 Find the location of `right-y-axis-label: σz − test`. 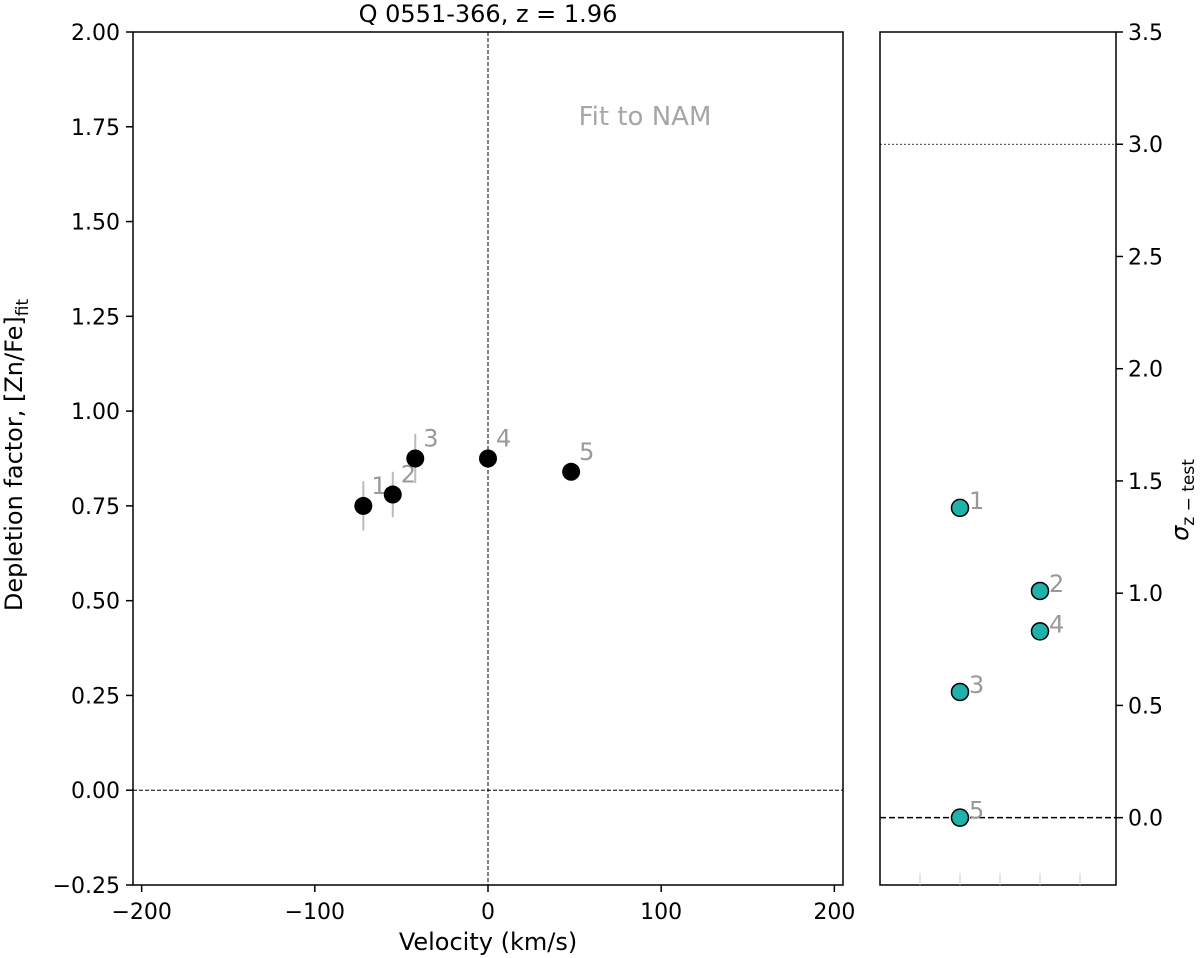

right-y-axis-label: σz − test is located at coordinates (1182, 500).